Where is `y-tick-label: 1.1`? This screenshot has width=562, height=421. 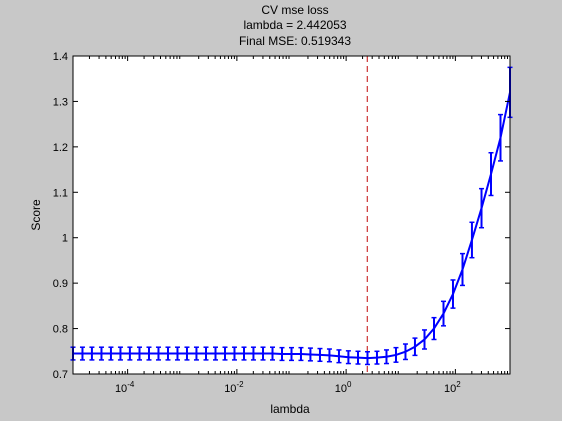 y-tick-label: 1.1 is located at coordinates (60, 193).